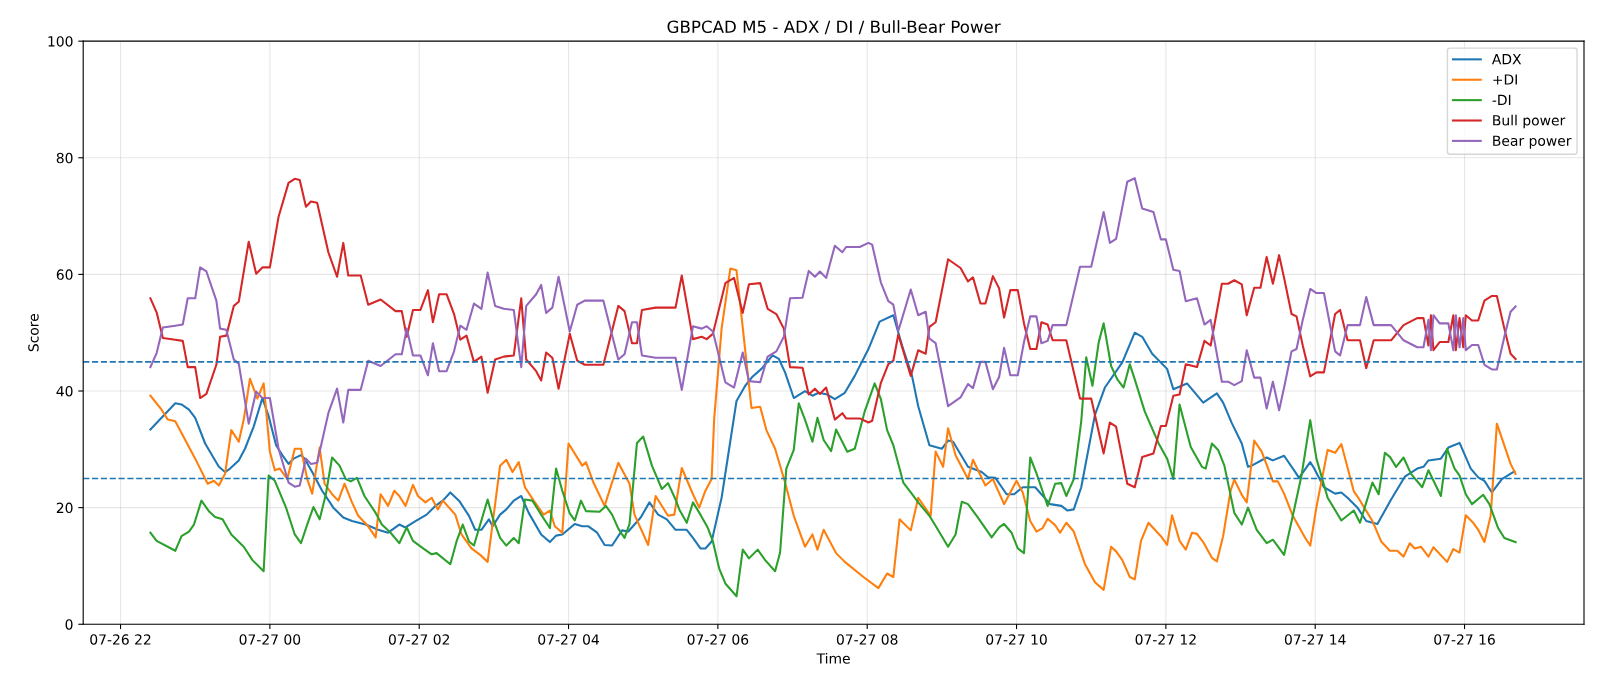 This screenshot has height=686, width=1600. Describe the element at coordinates (69, 624) in the screenshot. I see `y-tick-label: 0` at that location.